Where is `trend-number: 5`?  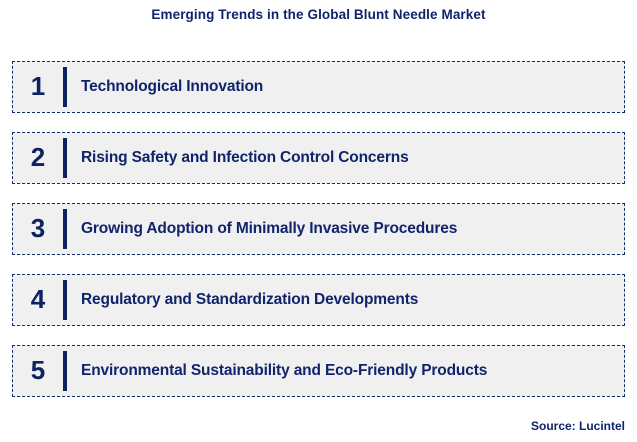 trend-number: 5 is located at coordinates (38, 370).